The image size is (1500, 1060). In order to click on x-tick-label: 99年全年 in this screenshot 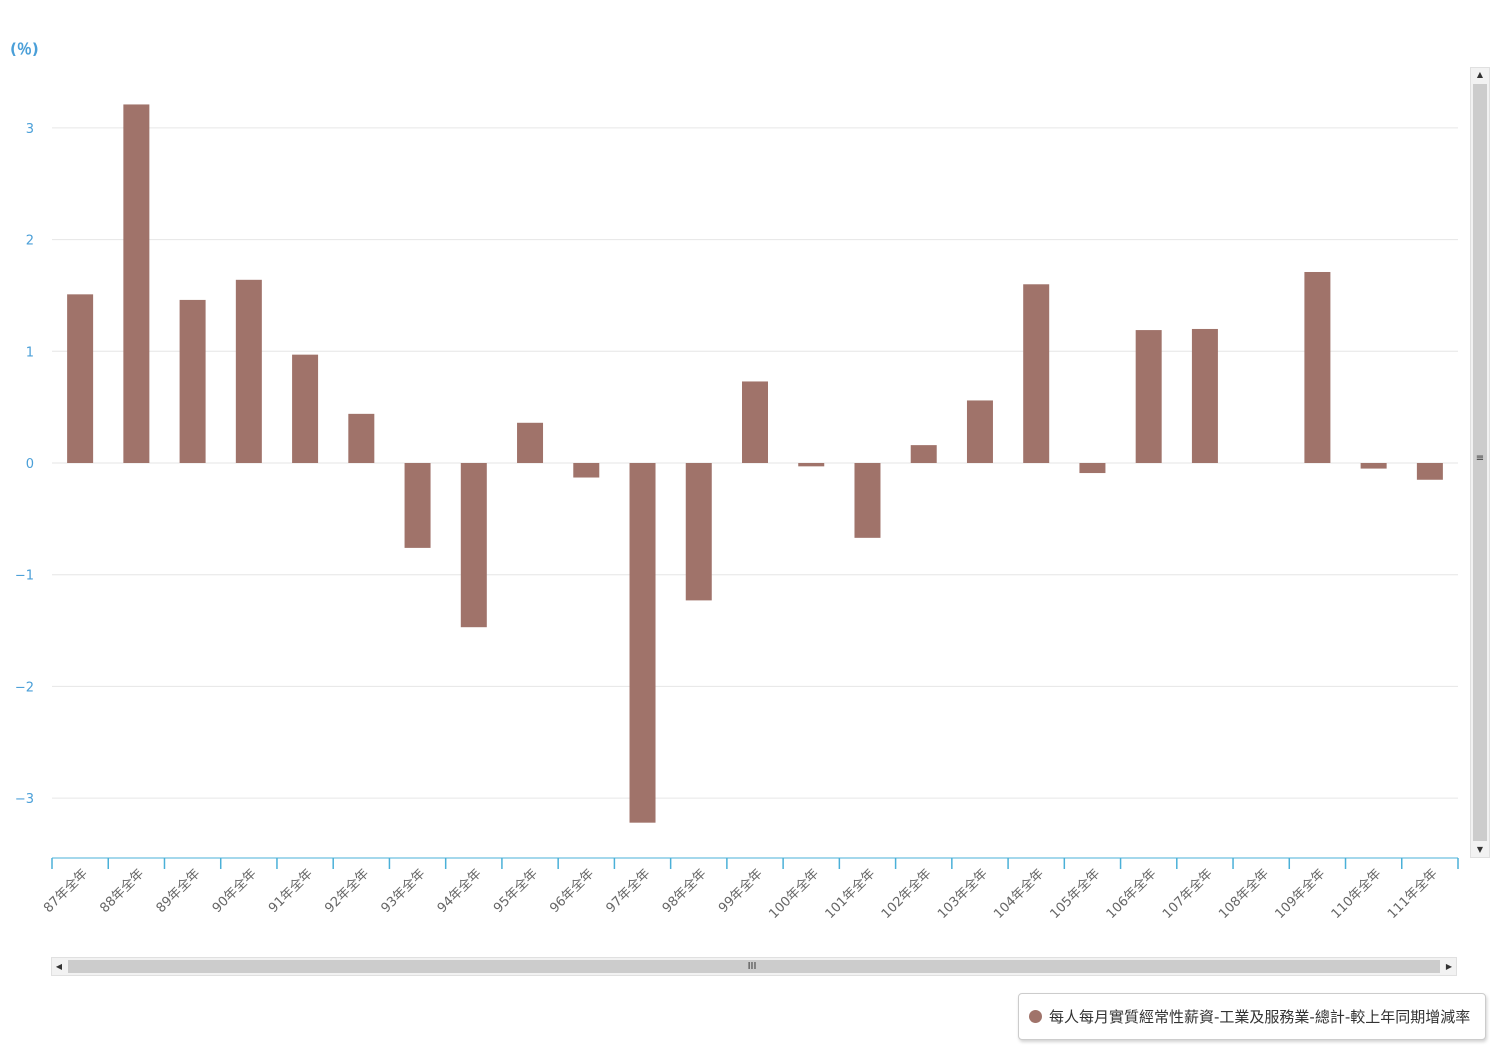, I will do `click(740, 891)`.